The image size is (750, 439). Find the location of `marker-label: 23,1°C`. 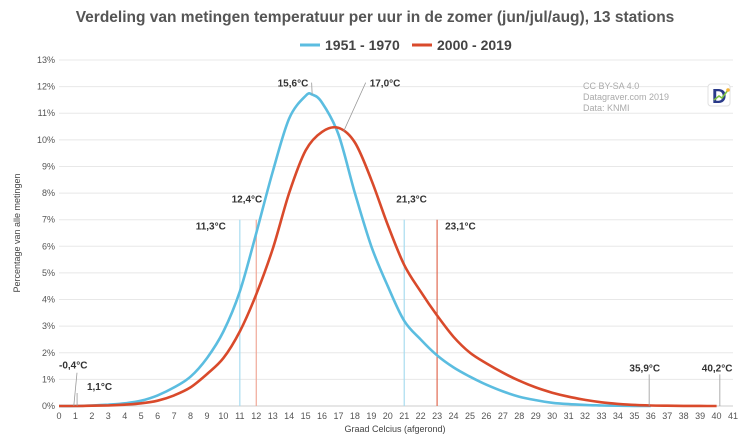

marker-label: 23,1°C is located at coordinates (460, 227).